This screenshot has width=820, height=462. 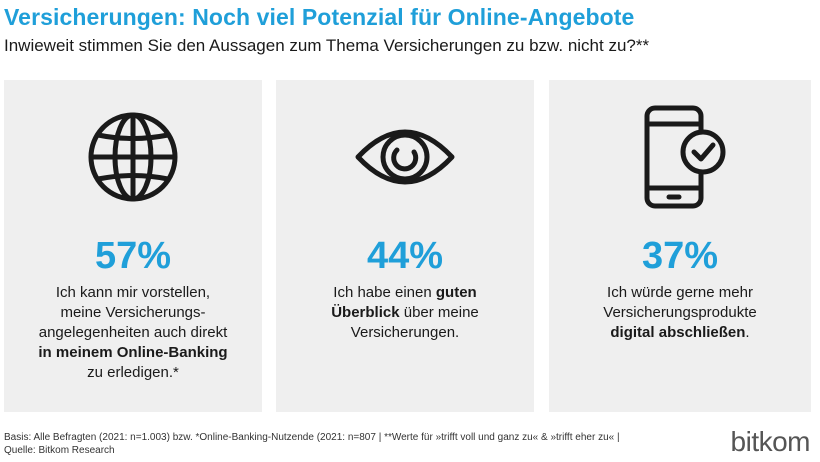 I want to click on smartphone-check-icon, so click(x=680, y=157).